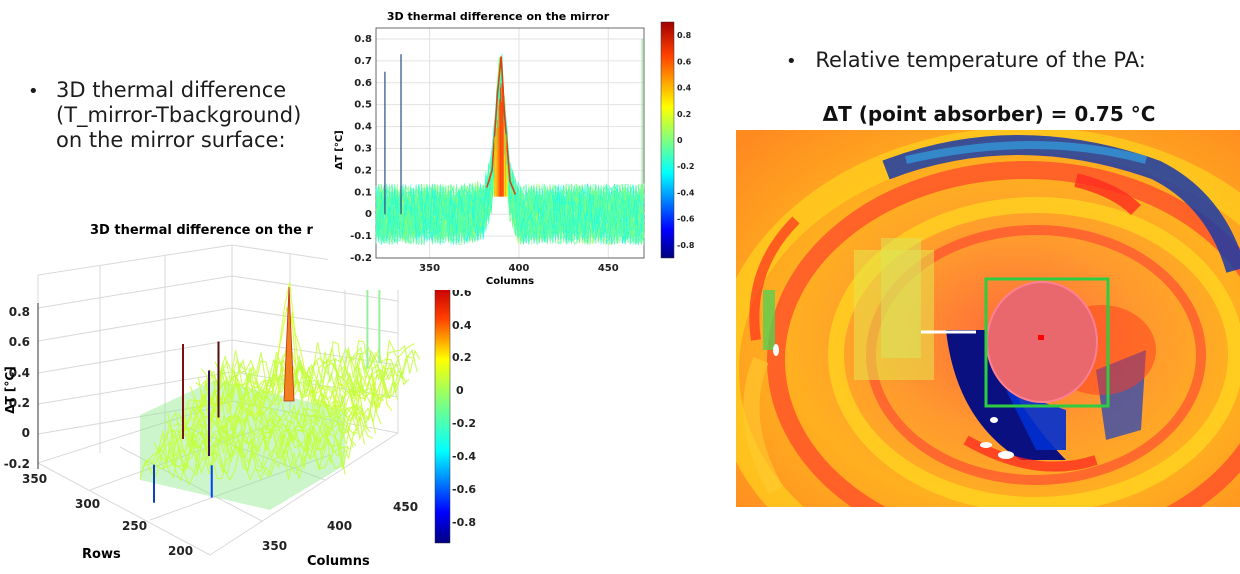 The image size is (1240, 574). What do you see at coordinates (26, 433) in the screenshot?
I see `z-tick: 0` at bounding box center [26, 433].